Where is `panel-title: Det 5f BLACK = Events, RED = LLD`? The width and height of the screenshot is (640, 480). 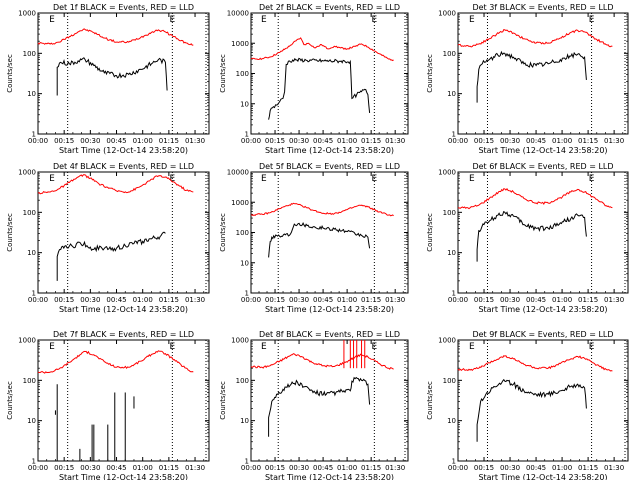 panel-title: Det 5f BLACK = Events, RED = LLD is located at coordinates (329, 166).